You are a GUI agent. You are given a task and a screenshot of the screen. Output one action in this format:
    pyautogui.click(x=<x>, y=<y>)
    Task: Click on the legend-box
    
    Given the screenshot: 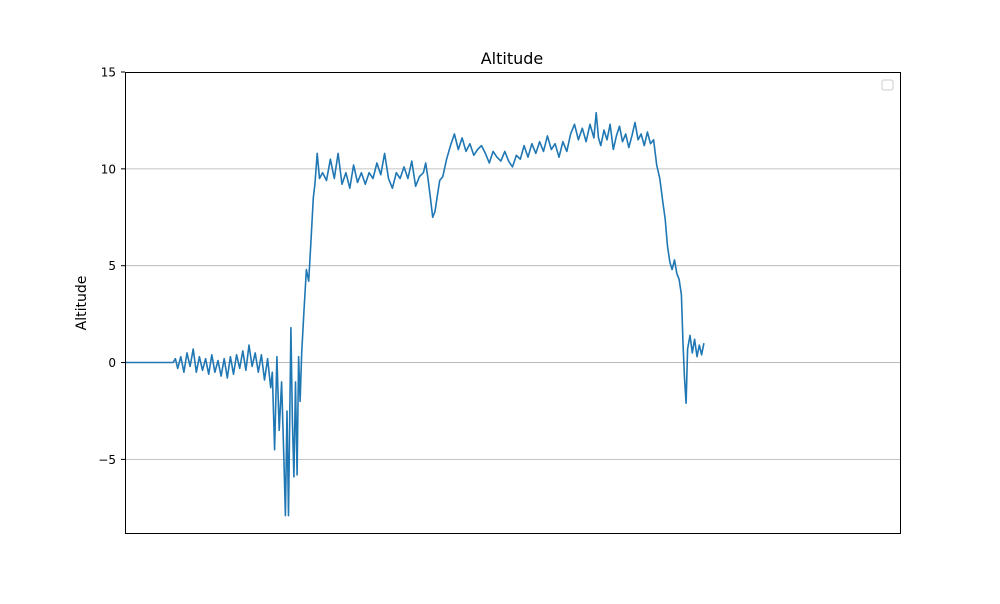 What is the action you would take?
    pyautogui.click(x=887, y=85)
    